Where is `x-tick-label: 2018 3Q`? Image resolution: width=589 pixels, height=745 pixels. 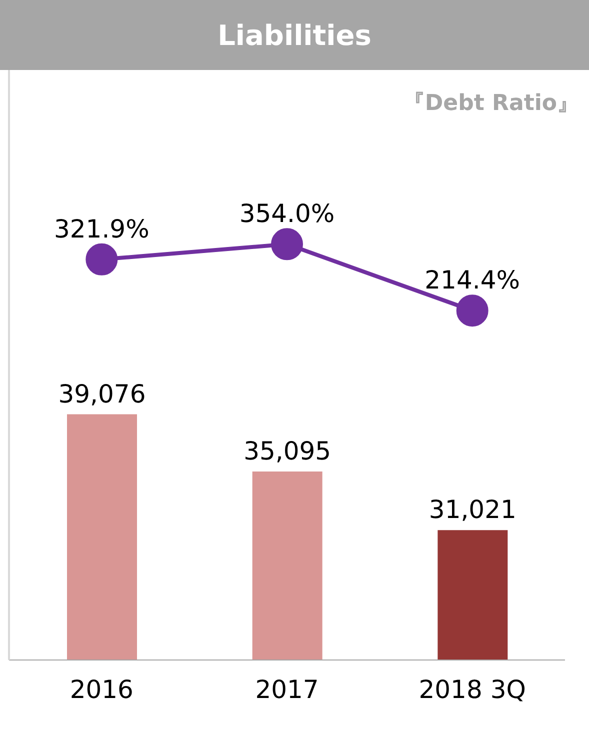 x-tick-label: 2018 3Q is located at coordinates (472, 689).